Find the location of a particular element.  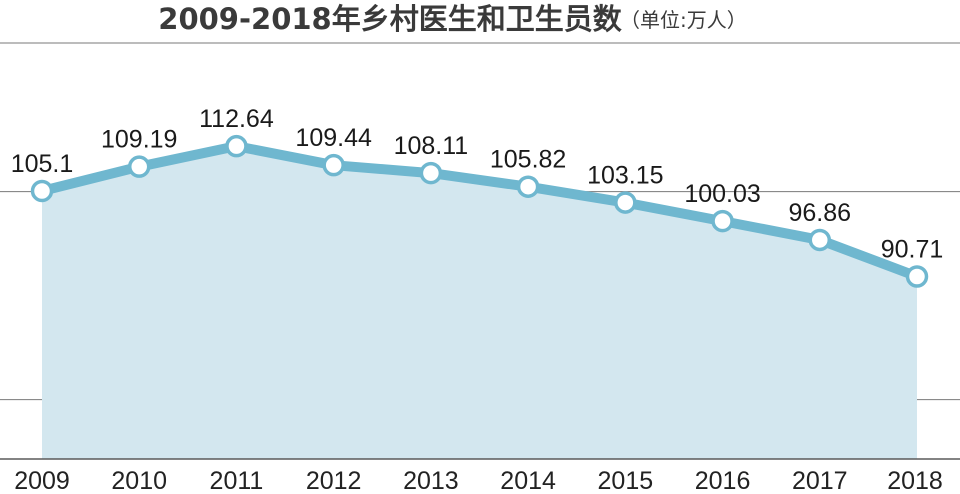

x-tick-label: 2014 is located at coordinates (528, 480).